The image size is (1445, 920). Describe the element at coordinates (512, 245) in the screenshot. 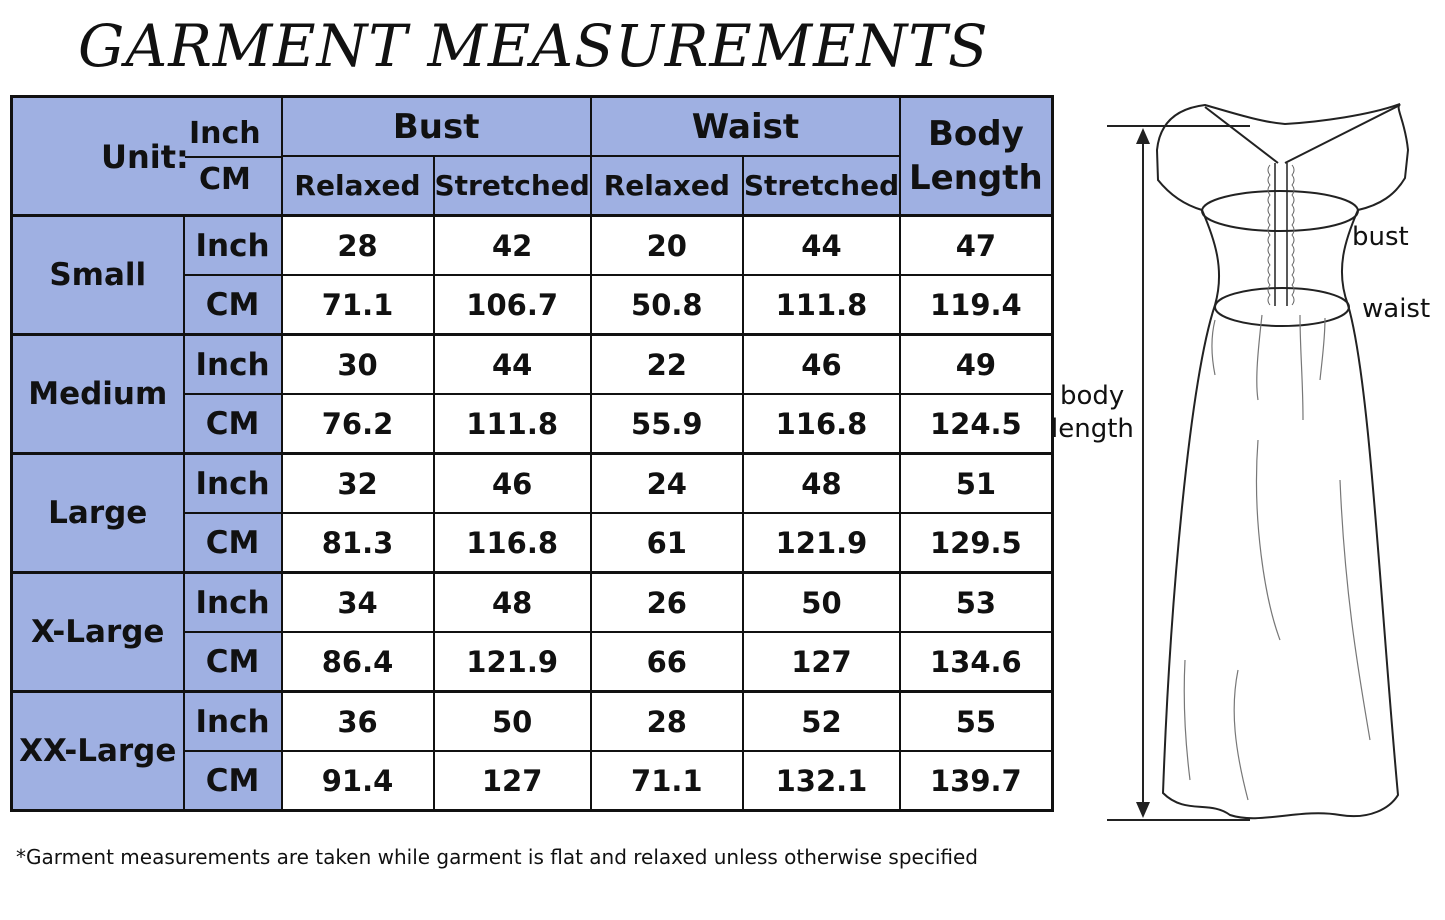

I see `measurement-cell: 42` at that location.